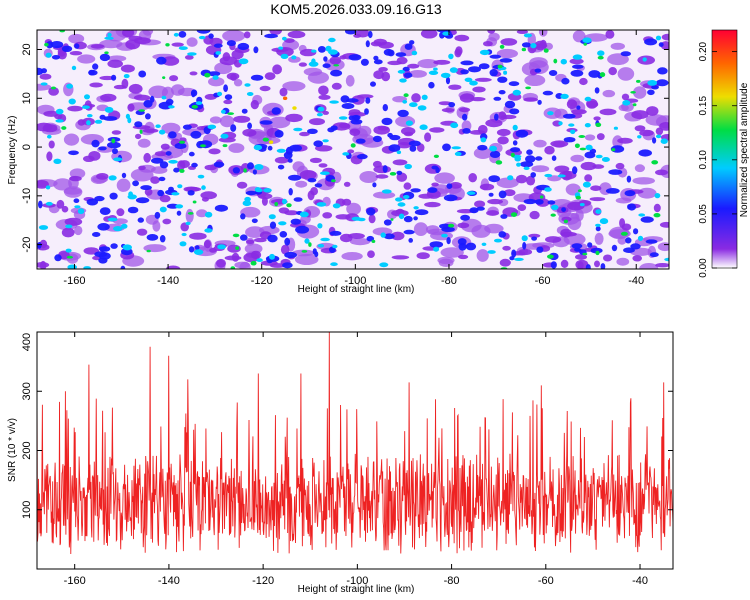  Describe the element at coordinates (74, 281) in the screenshot. I see `x-tick-label: -160` at that location.